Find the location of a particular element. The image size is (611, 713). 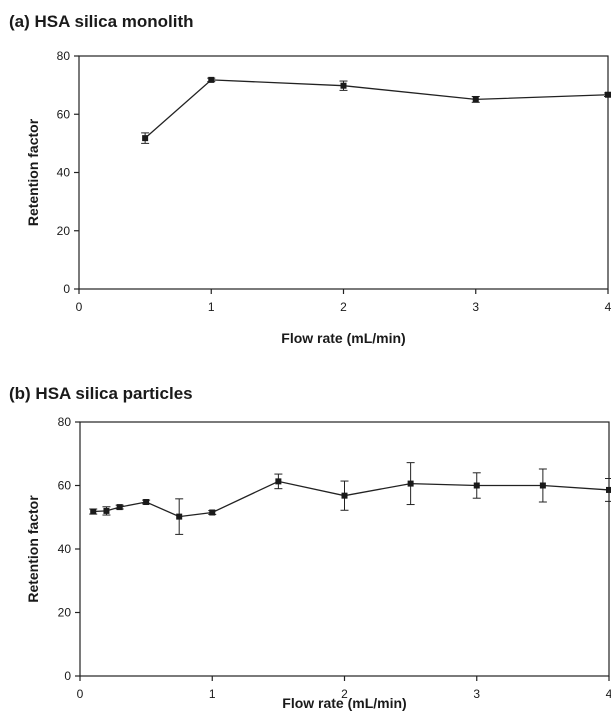

chart-a-xtick-label: 4 is located at coordinates (608, 307).